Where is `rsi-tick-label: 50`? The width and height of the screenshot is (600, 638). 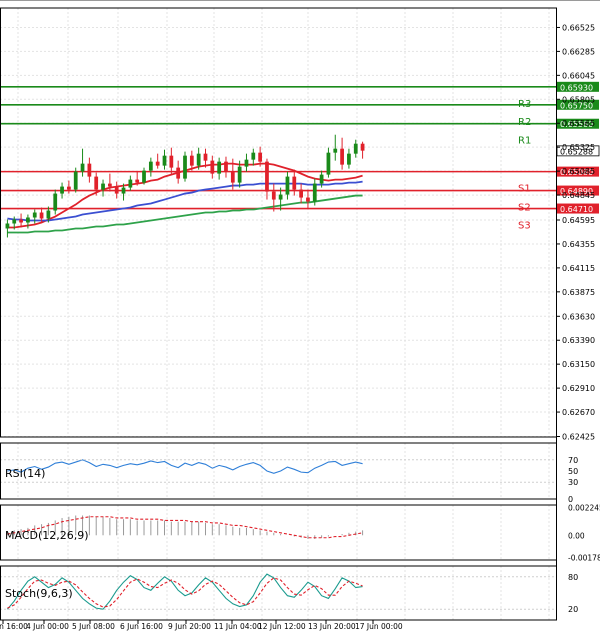
rsi-tick-label: 50 is located at coordinates (573, 471).